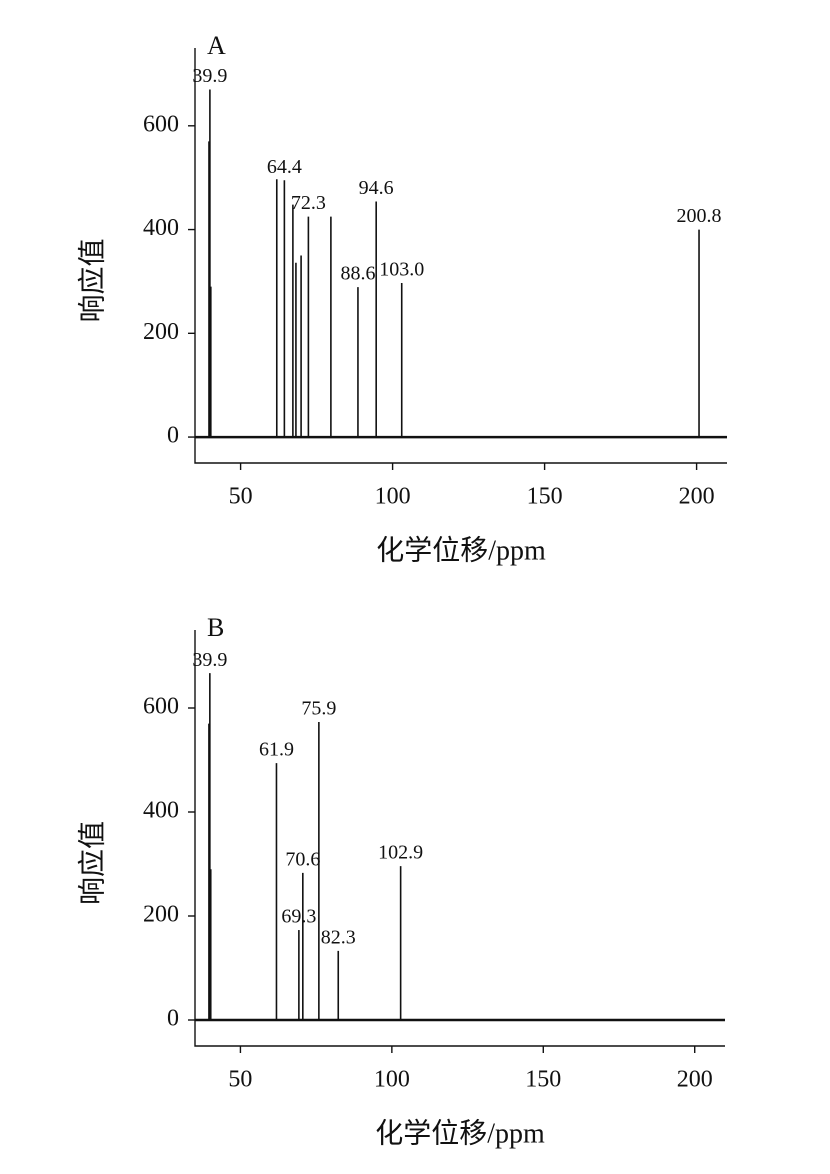  Describe the element at coordinates (376, 188) in the screenshot. I see `peak-label: 94.6` at that location.